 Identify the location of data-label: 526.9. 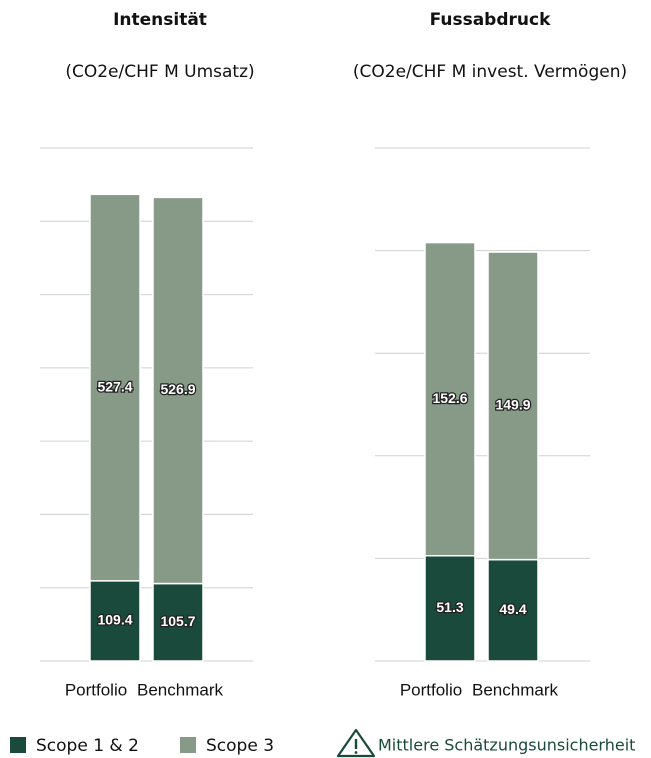
(177, 389).